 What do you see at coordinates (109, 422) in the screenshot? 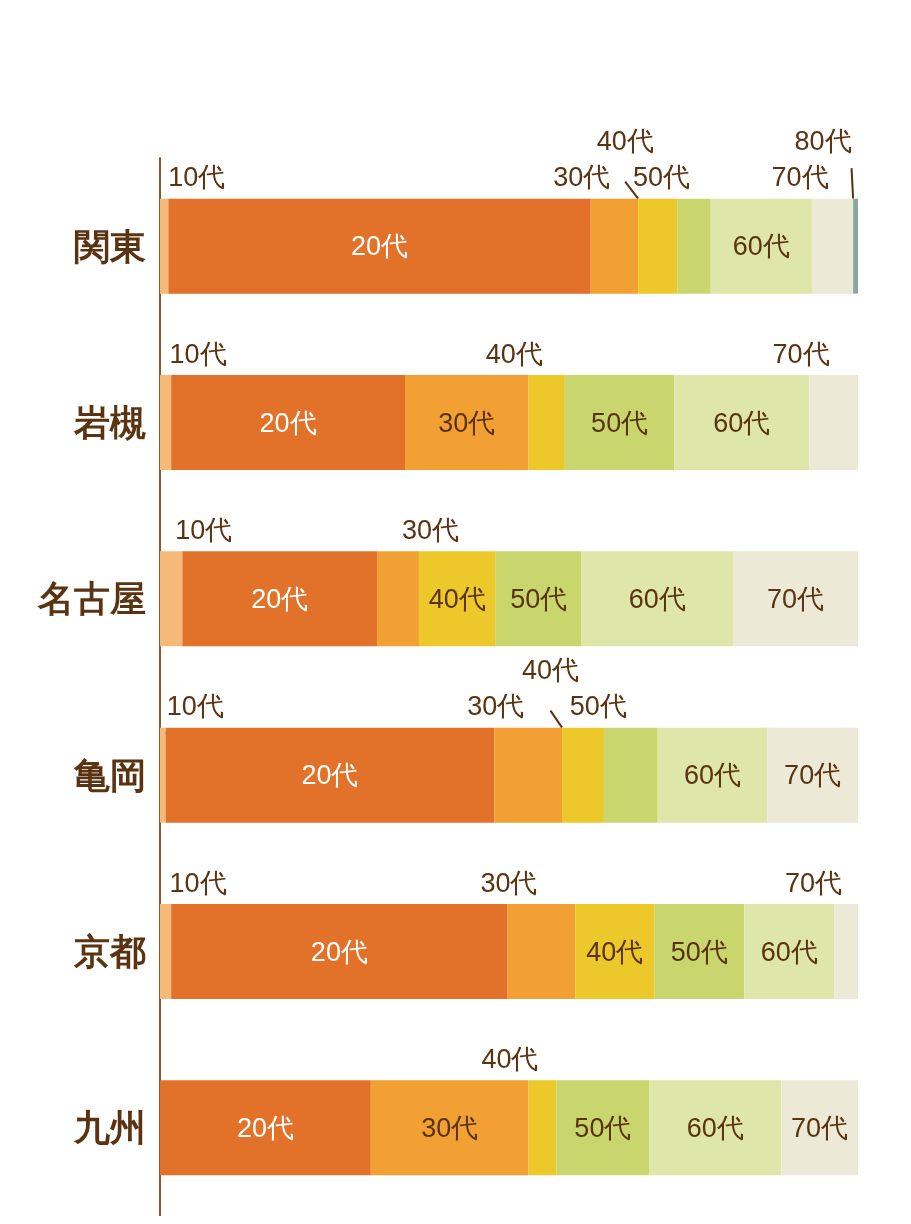
I see `y-tick-label: 岩槻` at bounding box center [109, 422].